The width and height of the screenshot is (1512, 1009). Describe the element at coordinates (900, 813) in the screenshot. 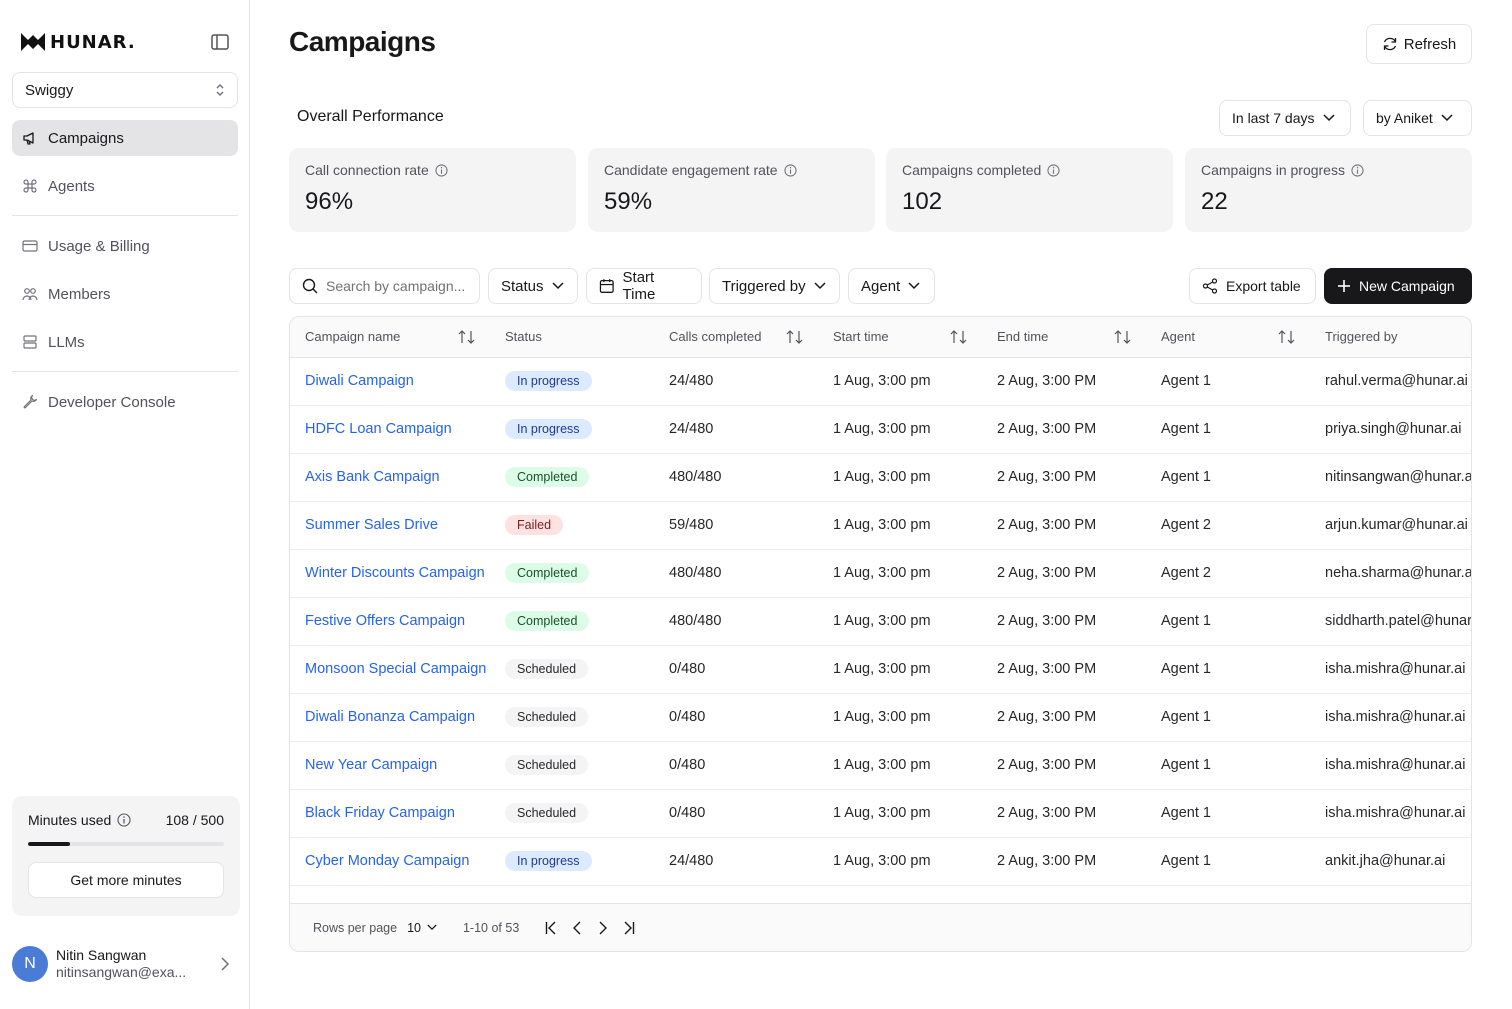

I see `start-time-cell: 1 Aug, 3:00 pm` at that location.